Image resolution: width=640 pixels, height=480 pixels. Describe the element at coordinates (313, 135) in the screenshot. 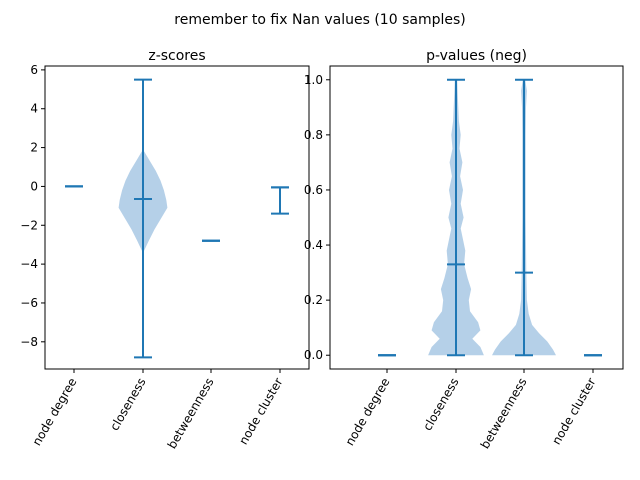

I see `y-tick-label: 0.8` at that location.